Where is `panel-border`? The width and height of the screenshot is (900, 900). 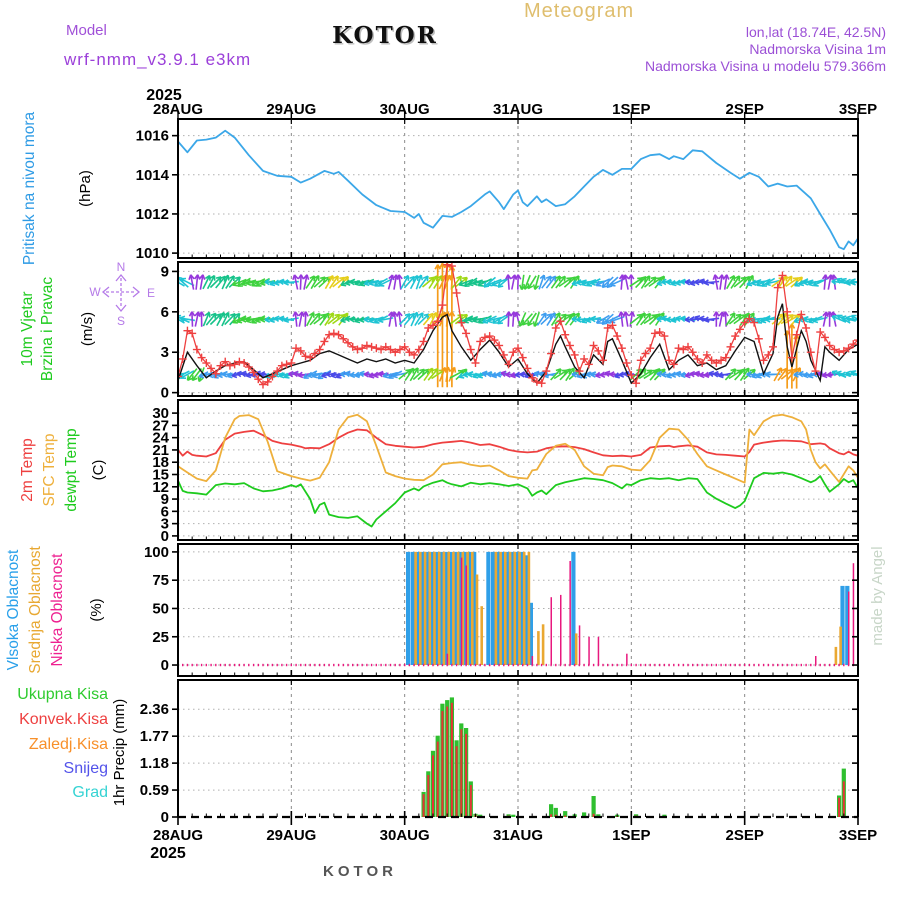 panel-border is located at coordinates (518, 748).